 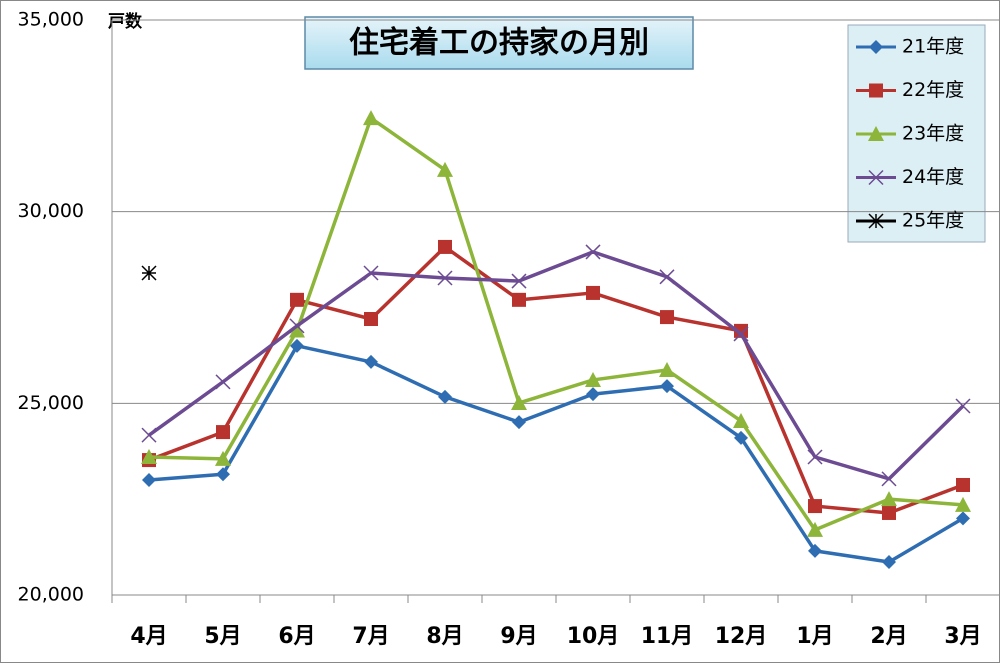 What do you see at coordinates (933, 47) in the screenshot?
I see `legend-label: 21年度` at bounding box center [933, 47].